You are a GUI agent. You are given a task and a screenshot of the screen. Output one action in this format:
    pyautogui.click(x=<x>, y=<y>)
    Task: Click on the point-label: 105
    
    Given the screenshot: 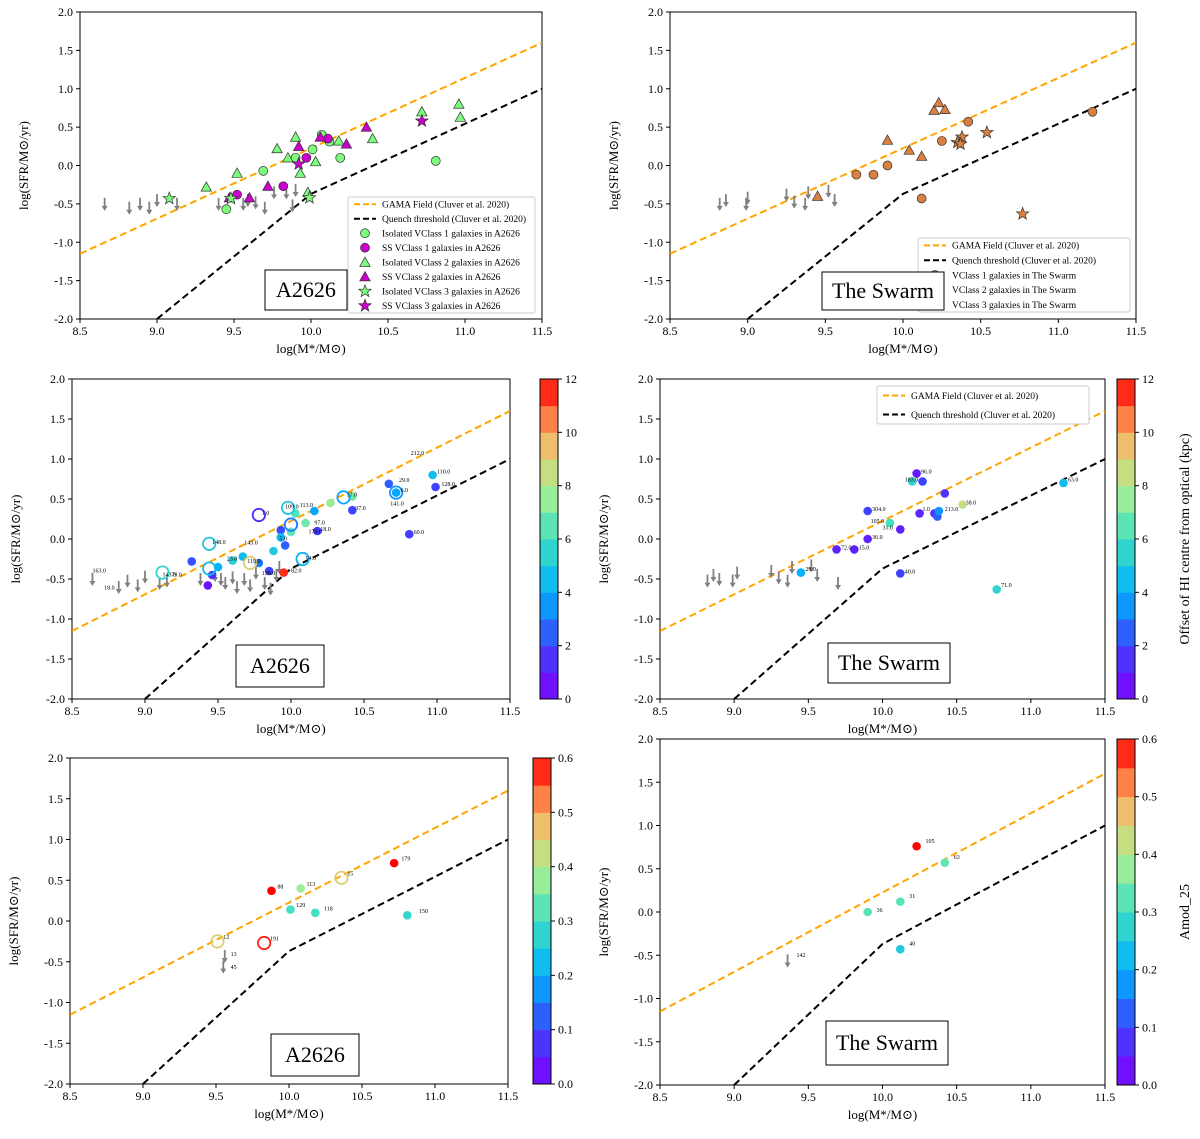 What is the action you would take?
    pyautogui.click(x=930, y=842)
    